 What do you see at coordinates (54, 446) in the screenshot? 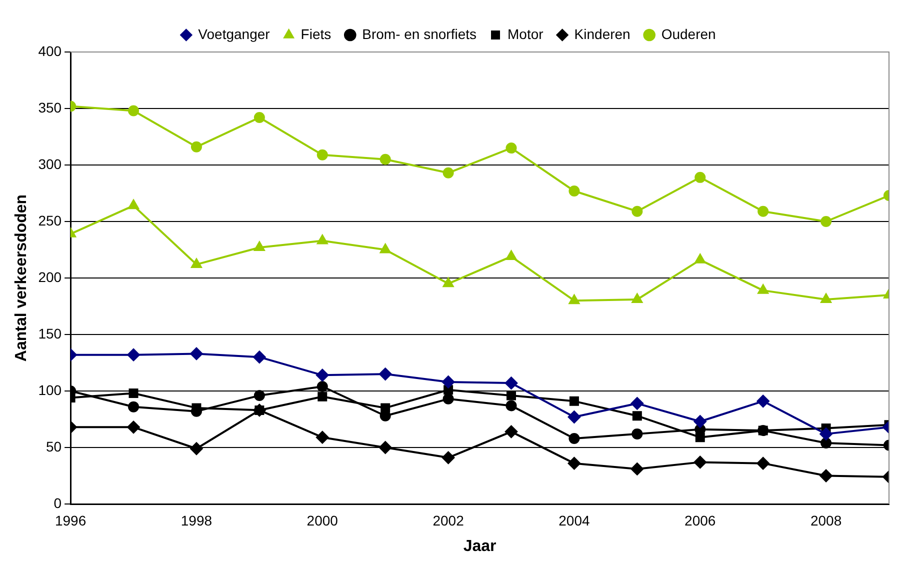
I see `y-tick-label: 50` at bounding box center [54, 446].